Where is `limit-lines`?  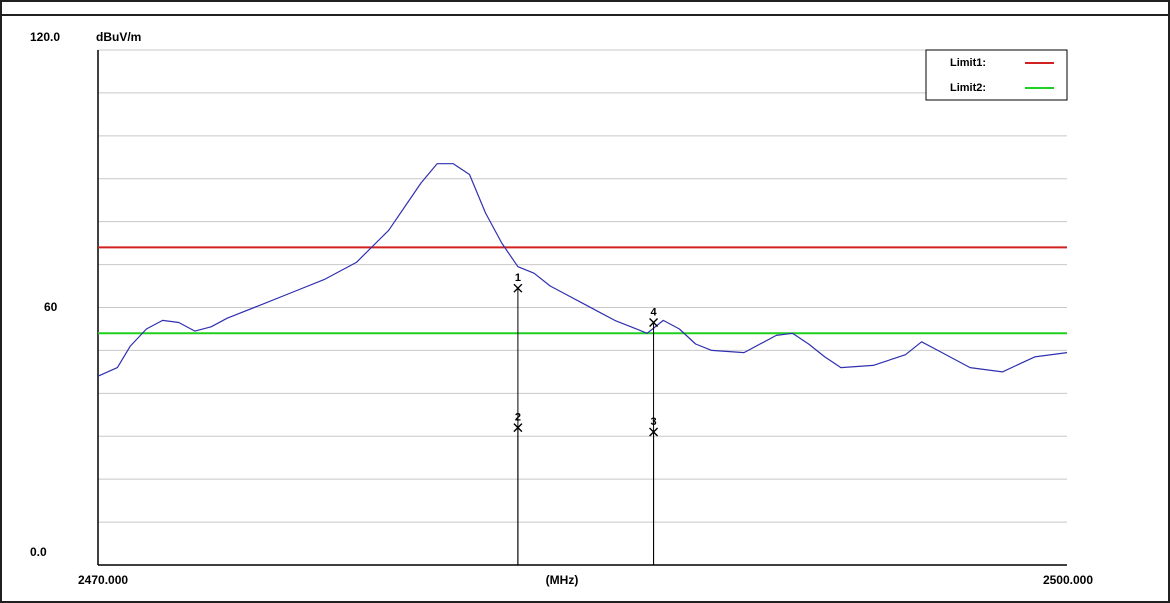
limit-lines is located at coordinates (582, 290).